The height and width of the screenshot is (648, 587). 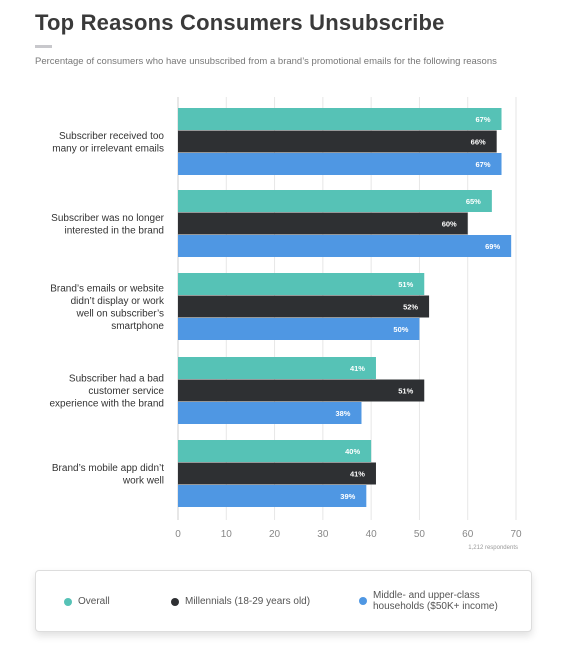 I want to click on bar-s0-c2, so click(x=301, y=284).